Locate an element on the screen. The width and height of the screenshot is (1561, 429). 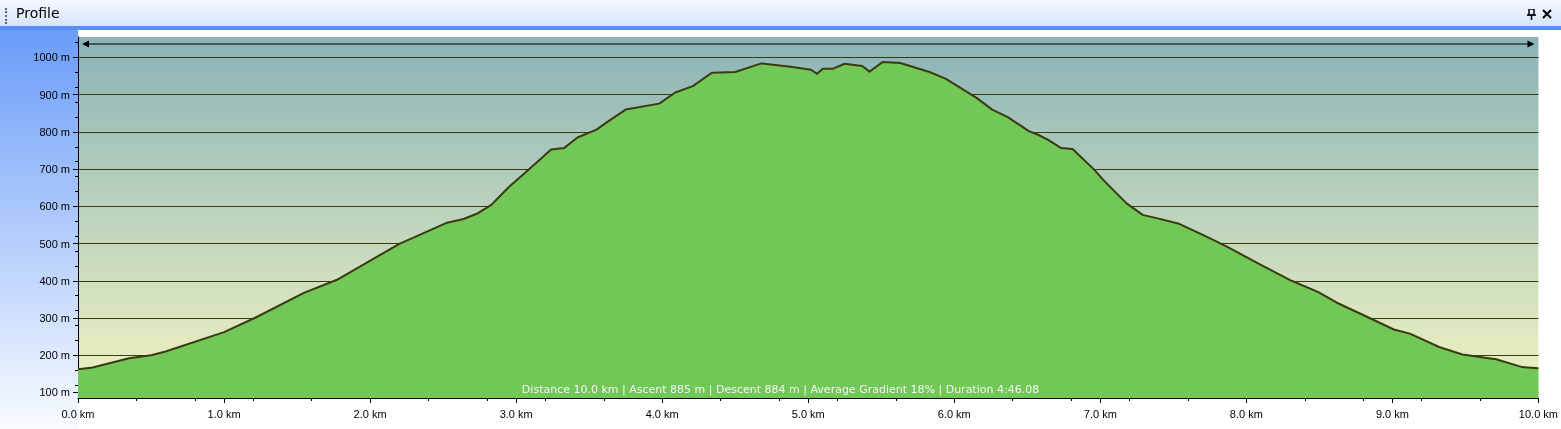
x-tick-label: 6.0 km is located at coordinates (954, 413).